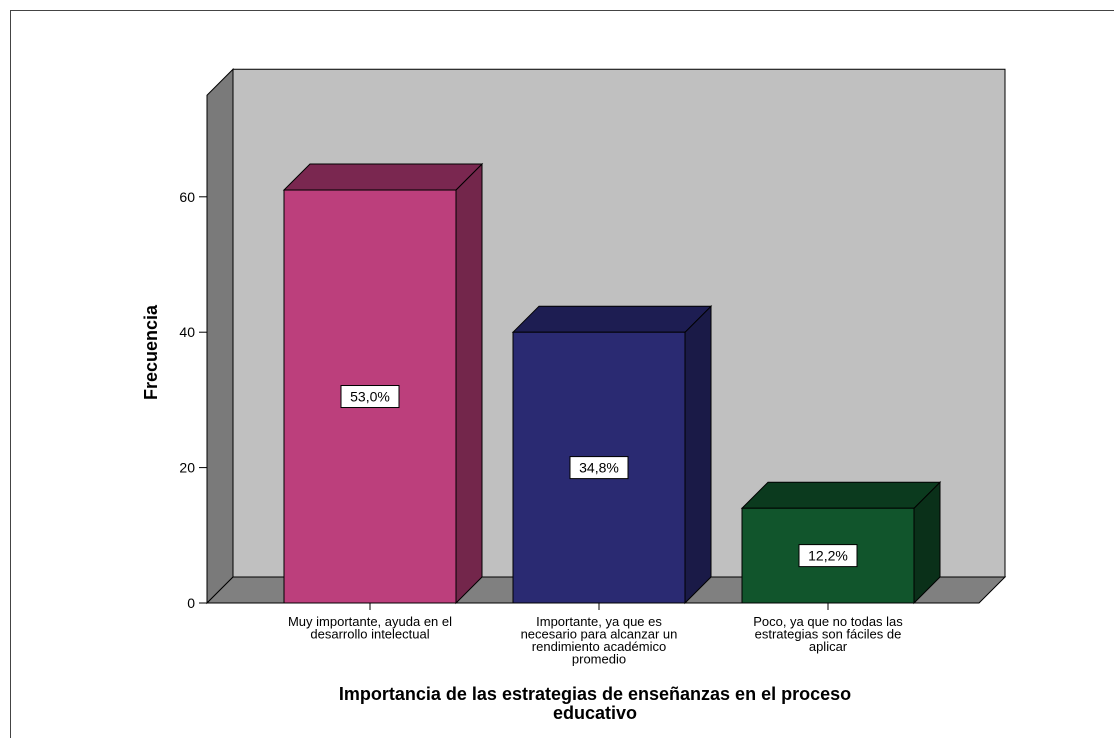  Describe the element at coordinates (828, 621) in the screenshot. I see `x-tick-label: Poco, ya que no todas las` at that location.